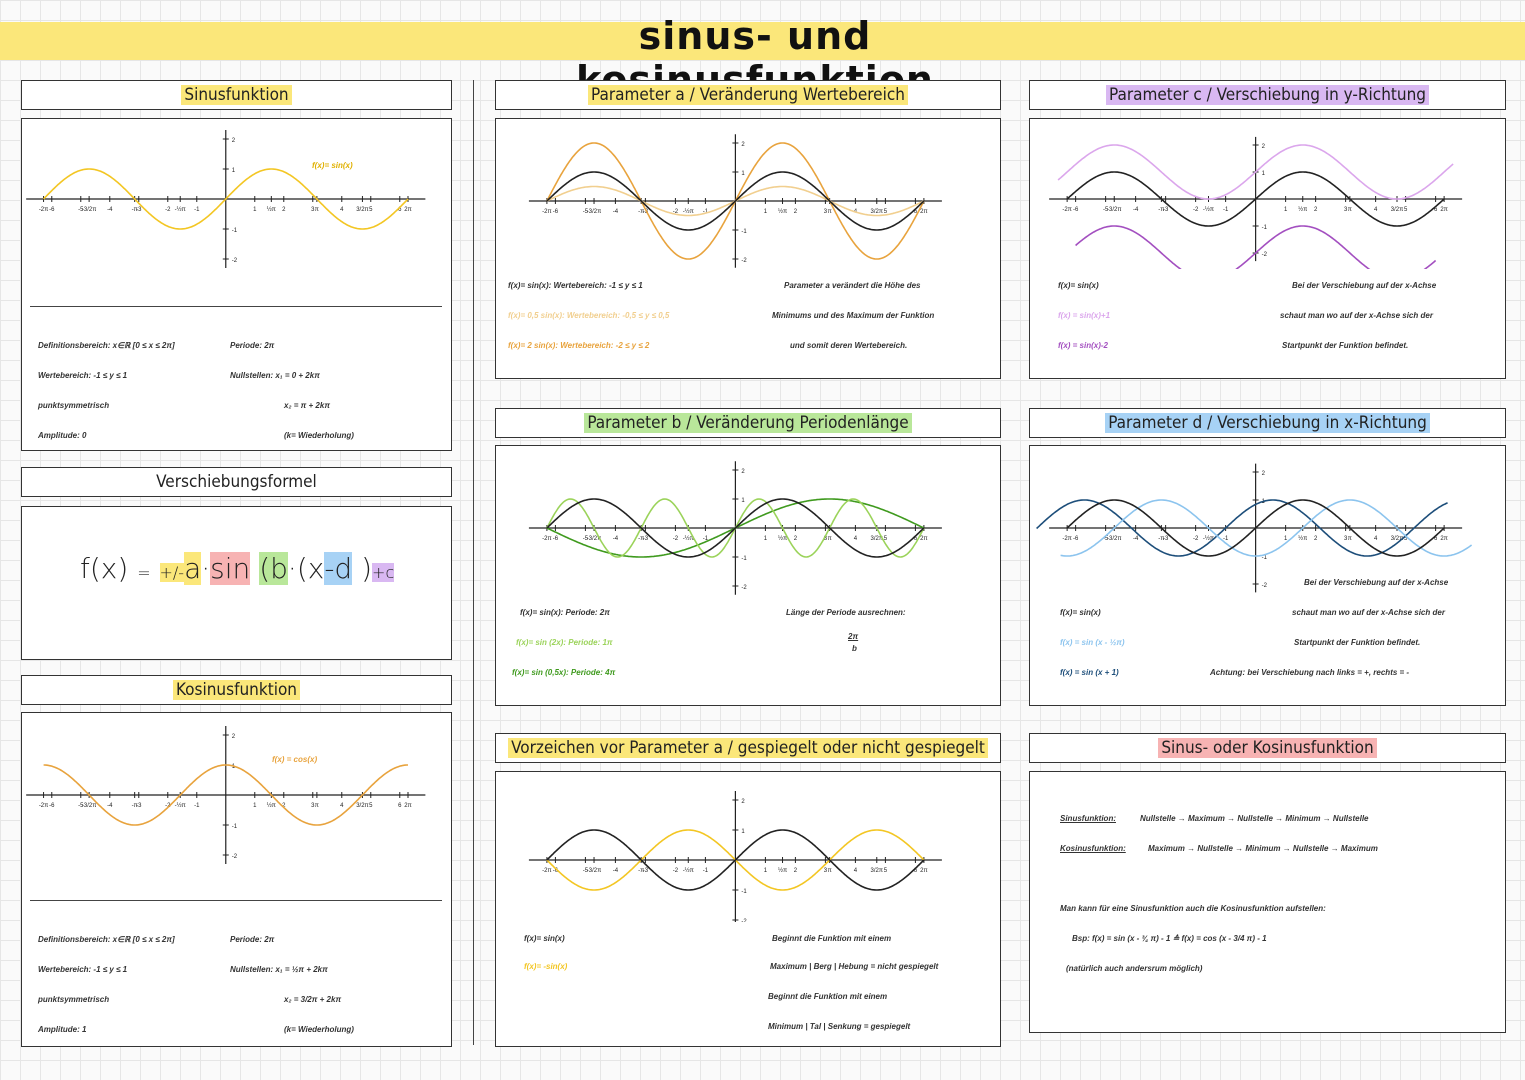 The image size is (1525, 1080). What do you see at coordinates (1443, 539) in the screenshot?
I see `x-tick-label: 2π` at bounding box center [1443, 539].